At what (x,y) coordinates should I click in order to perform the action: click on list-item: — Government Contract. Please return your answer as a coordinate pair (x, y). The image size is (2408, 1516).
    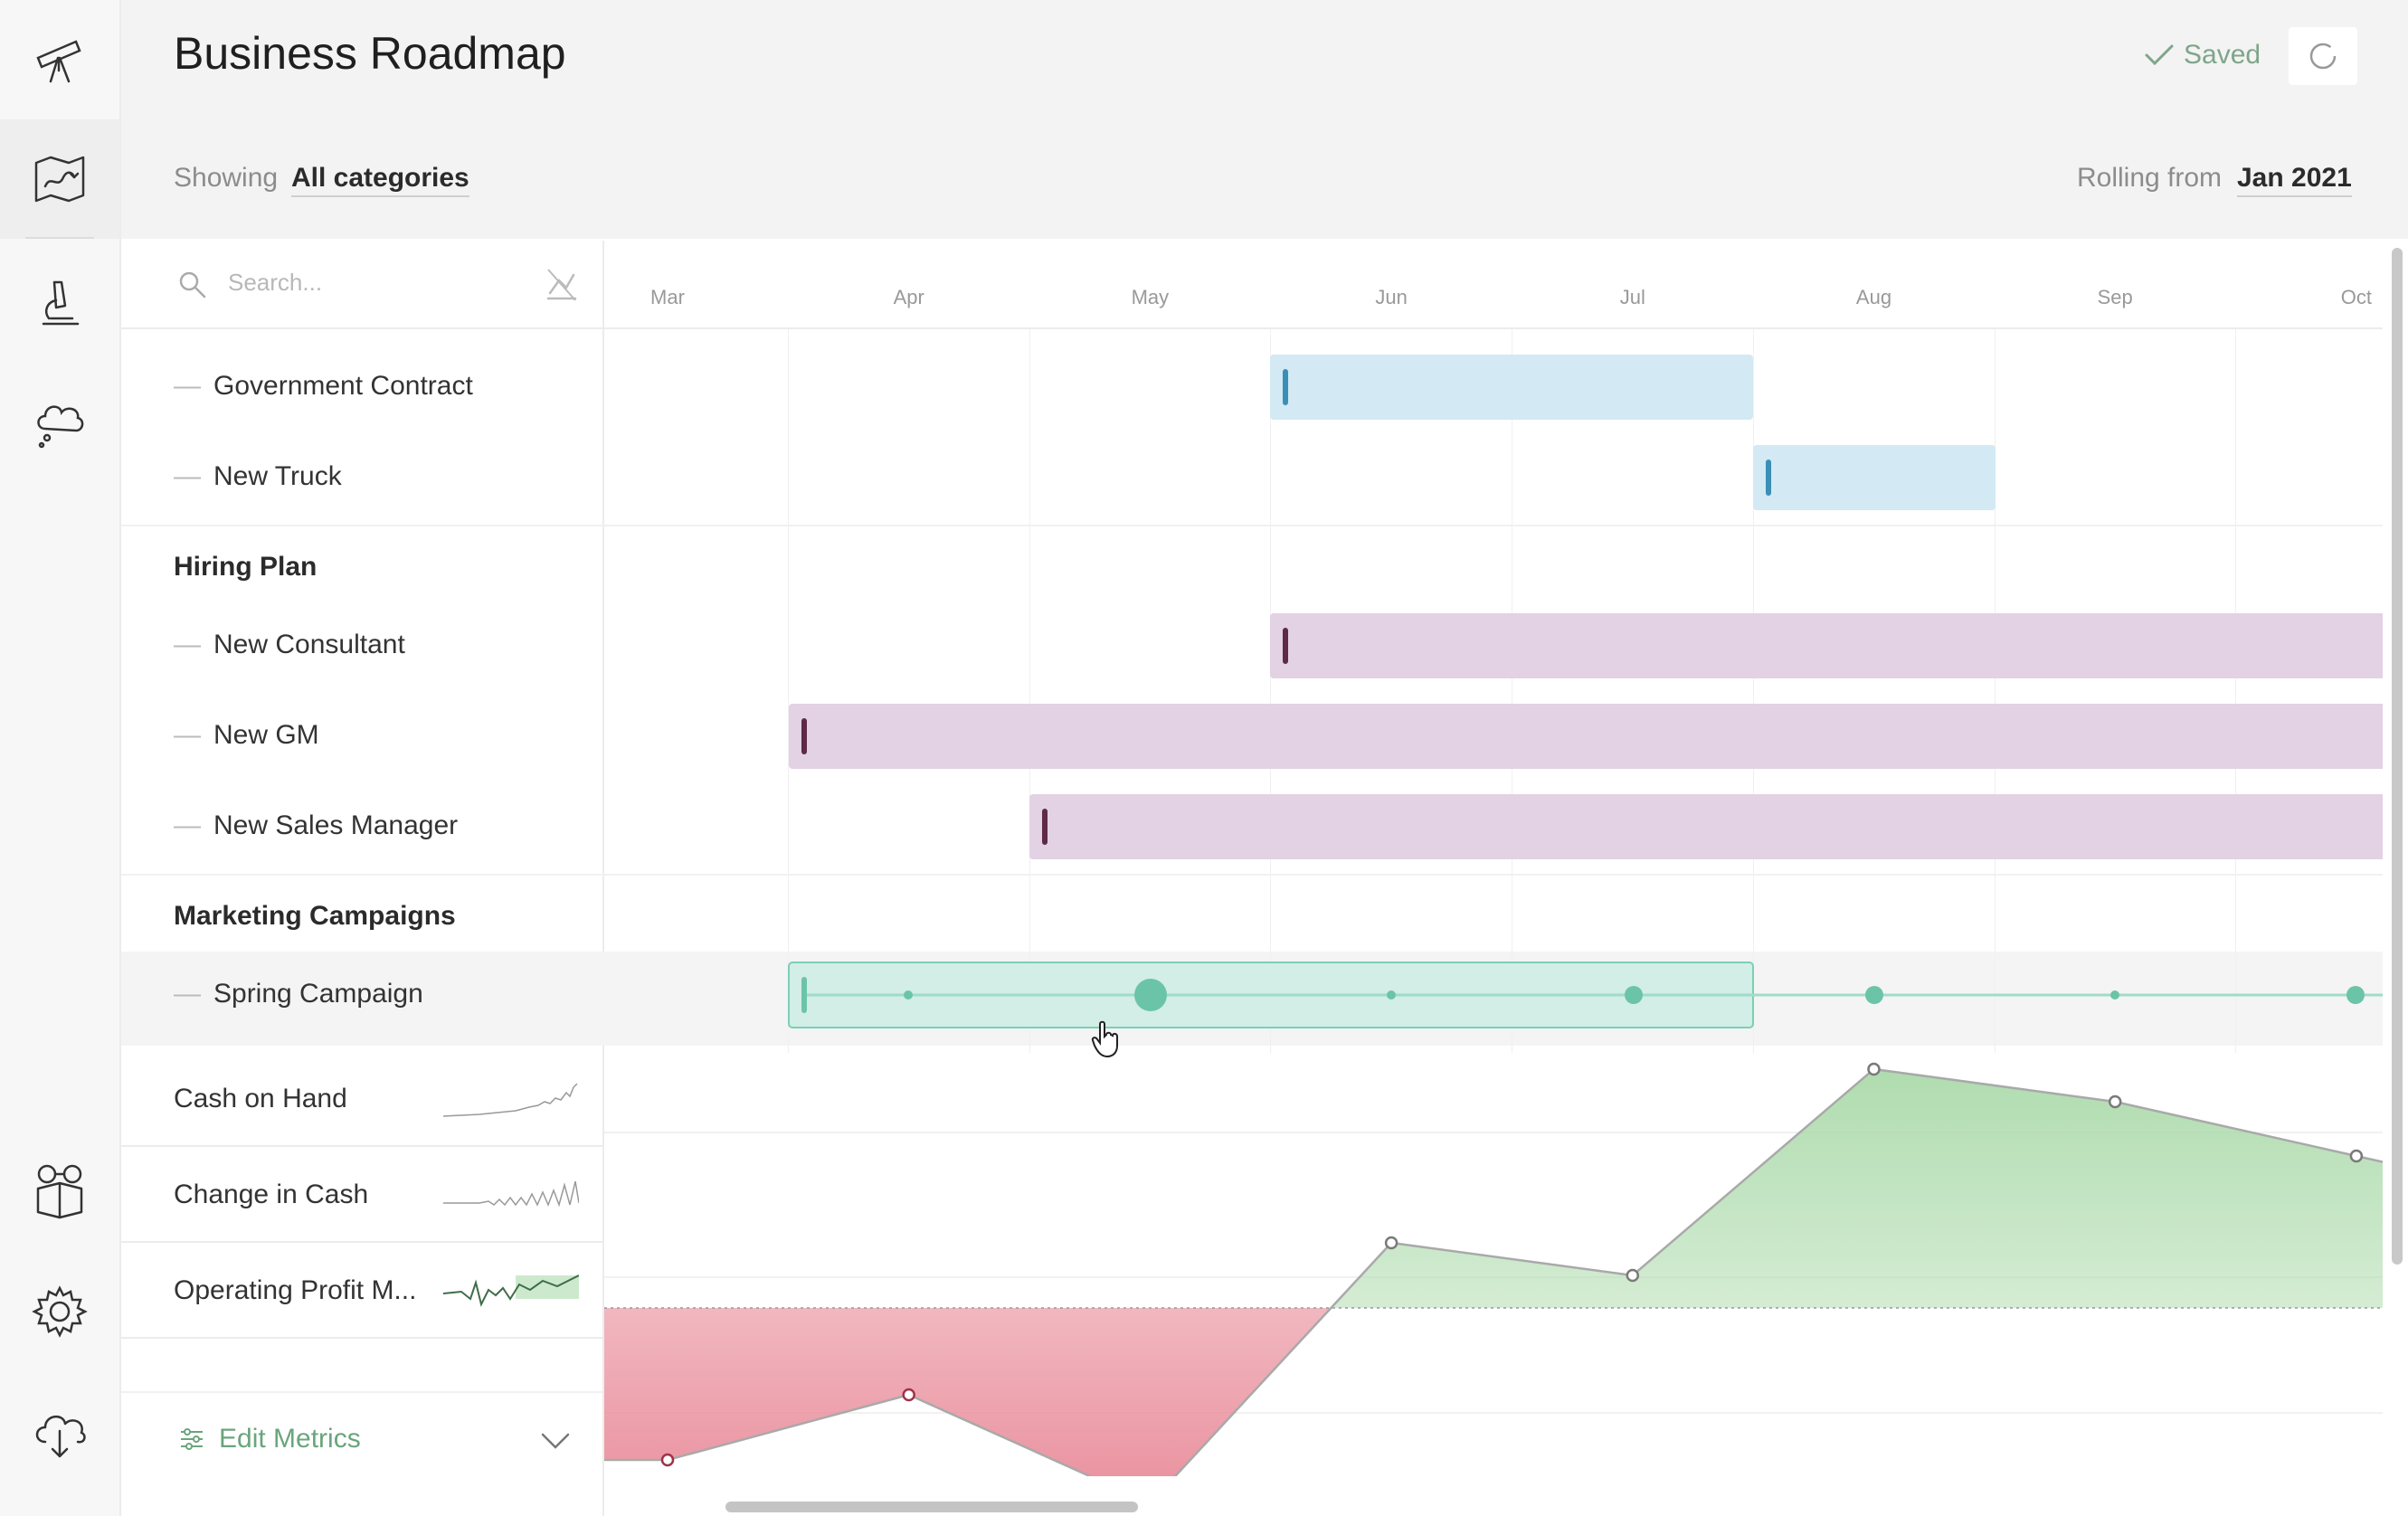
    Looking at the image, I should click on (323, 386).